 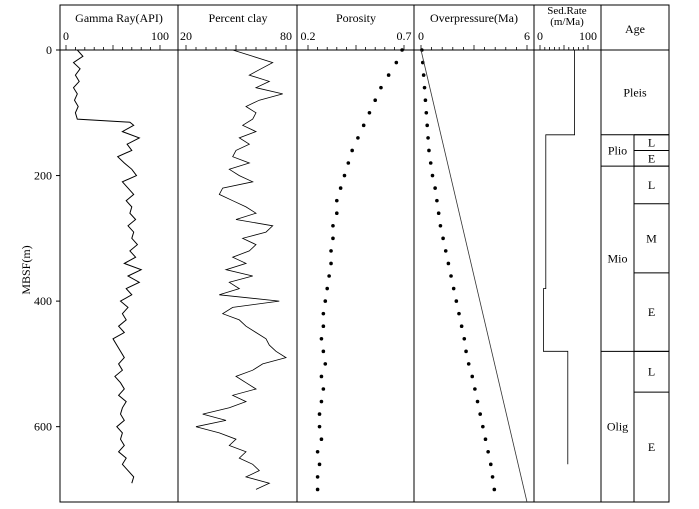 What do you see at coordinates (327, 47) in the screenshot?
I see `x-minor-ticks` at bounding box center [327, 47].